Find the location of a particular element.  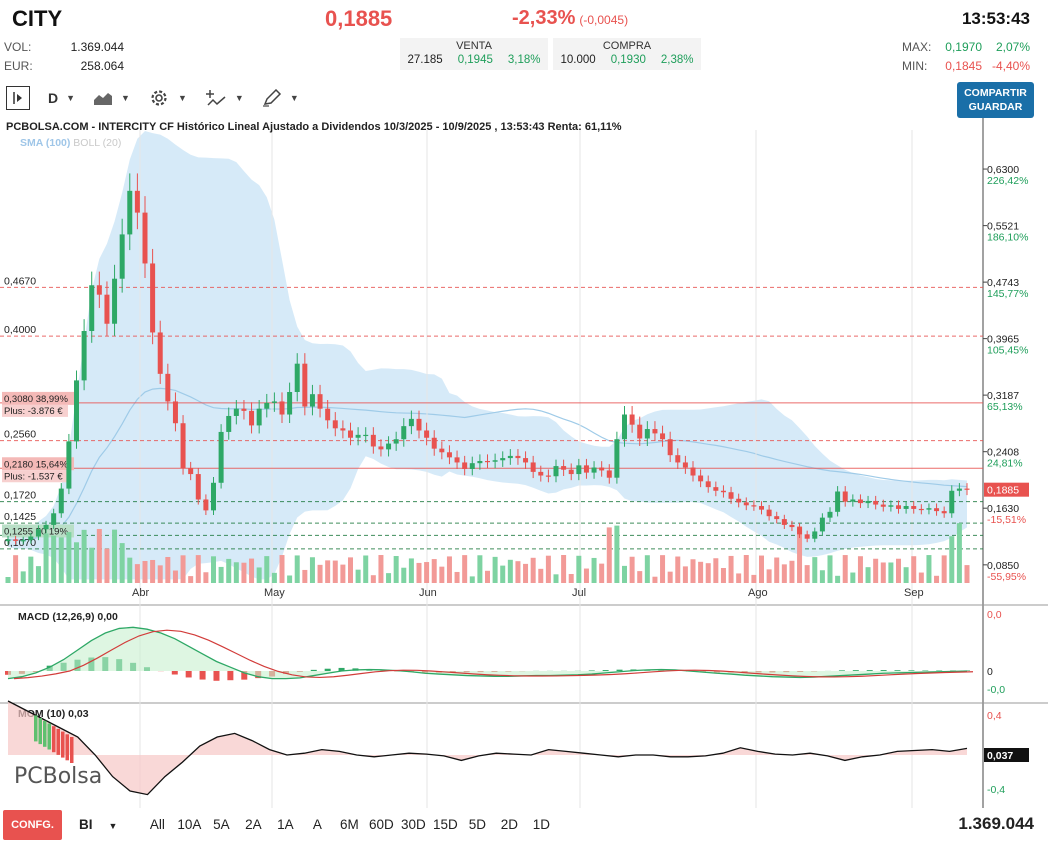

share-save-button: COMPARTIR GUARDAR is located at coordinates (995, 100).